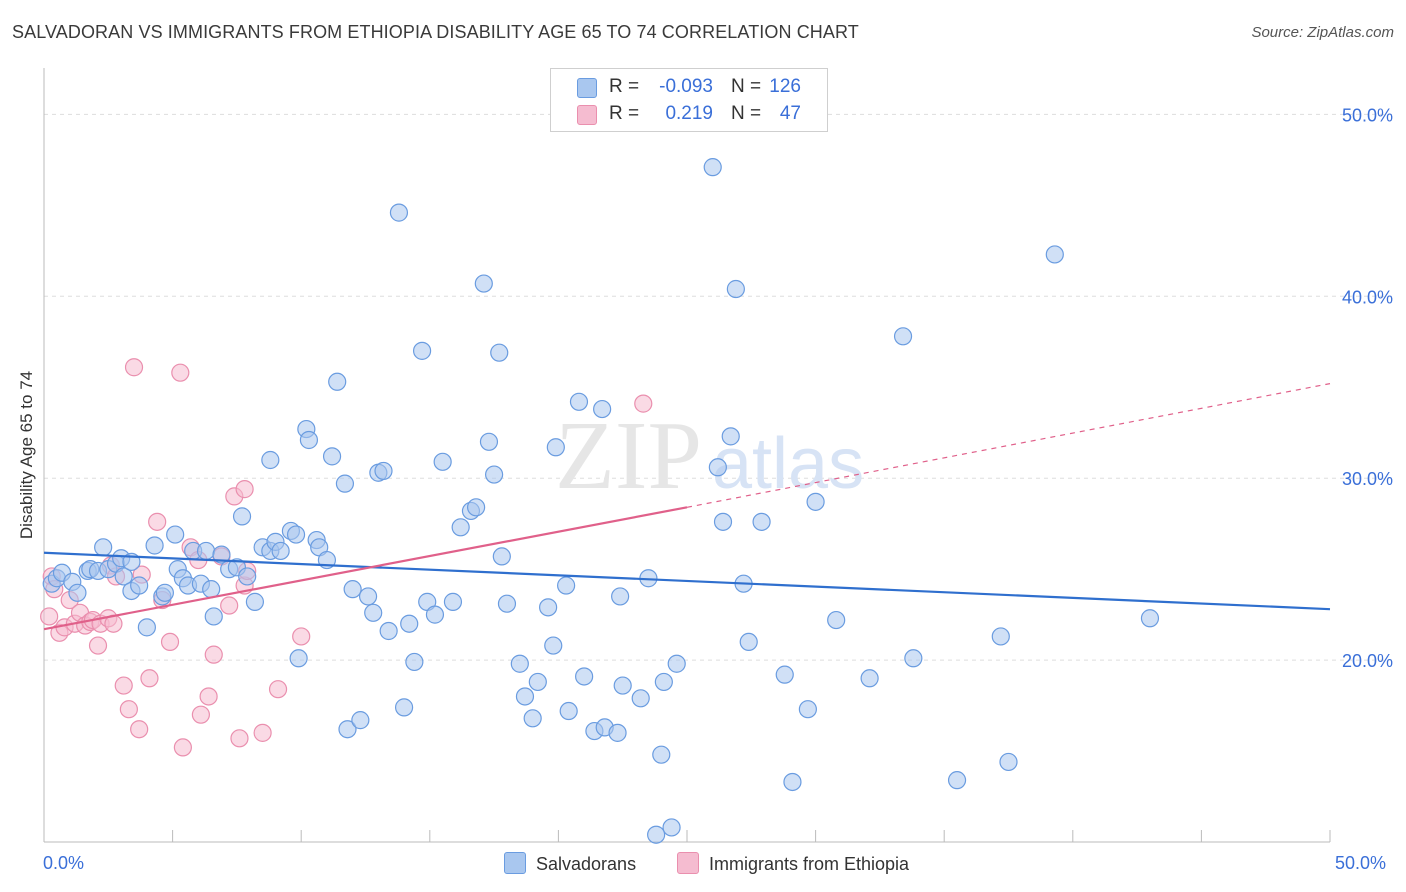  Describe the element at coordinates (570, 863) in the screenshot. I see `bottom-legend-salvadorans: Salvadorans` at that location.